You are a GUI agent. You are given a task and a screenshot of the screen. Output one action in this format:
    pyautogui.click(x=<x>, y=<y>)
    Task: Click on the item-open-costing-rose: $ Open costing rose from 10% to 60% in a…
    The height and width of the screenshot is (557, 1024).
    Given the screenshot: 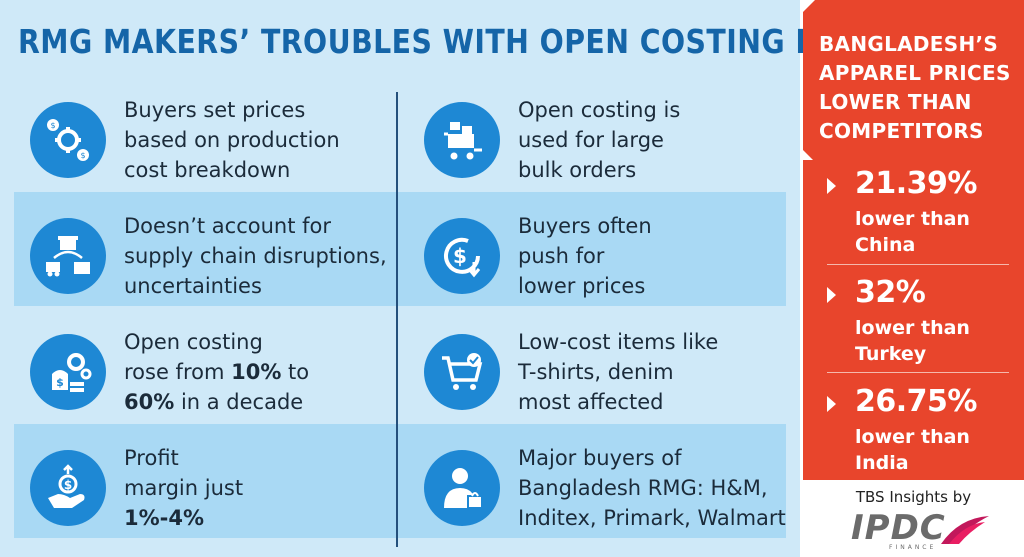 What is the action you would take?
    pyautogui.click(x=207, y=372)
    